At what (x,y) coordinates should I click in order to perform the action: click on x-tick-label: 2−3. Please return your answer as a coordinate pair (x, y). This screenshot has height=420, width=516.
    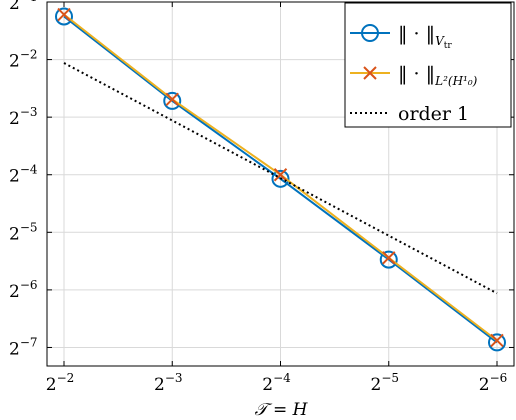
    Looking at the image, I should click on (168, 383).